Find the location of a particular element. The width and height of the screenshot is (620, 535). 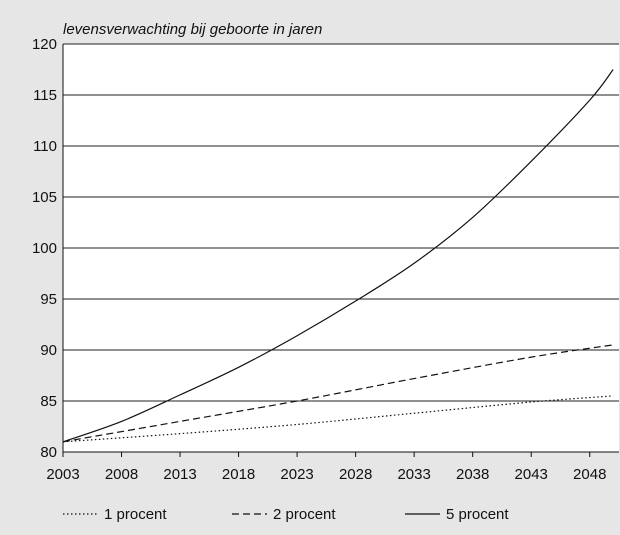

y-tick-label: 80 is located at coordinates (48, 452).